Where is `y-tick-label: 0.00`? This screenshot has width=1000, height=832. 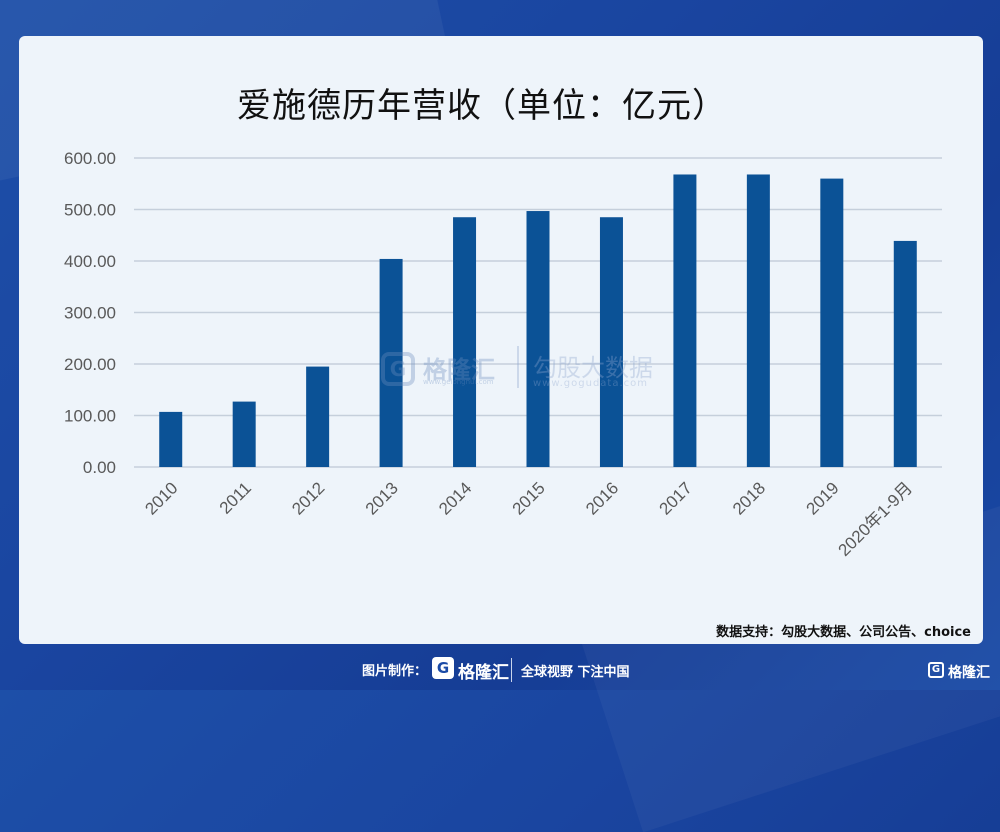 y-tick-label: 0.00 is located at coordinates (99, 467).